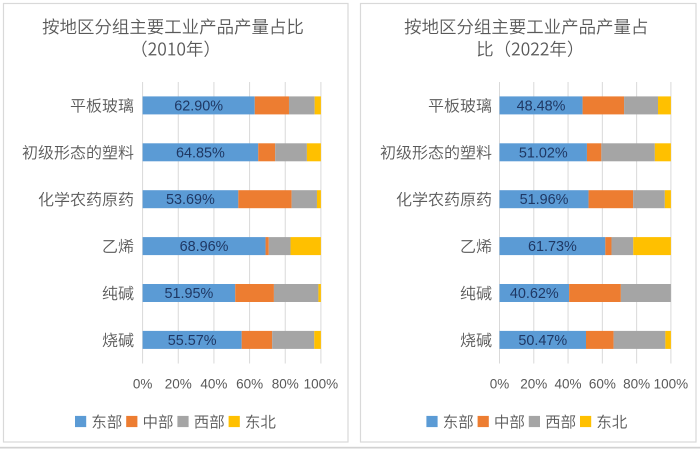 The width and height of the screenshot is (700, 449). What do you see at coordinates (200, 153) in the screenshot?
I see `svg-text: 64.85%` at bounding box center [200, 153].